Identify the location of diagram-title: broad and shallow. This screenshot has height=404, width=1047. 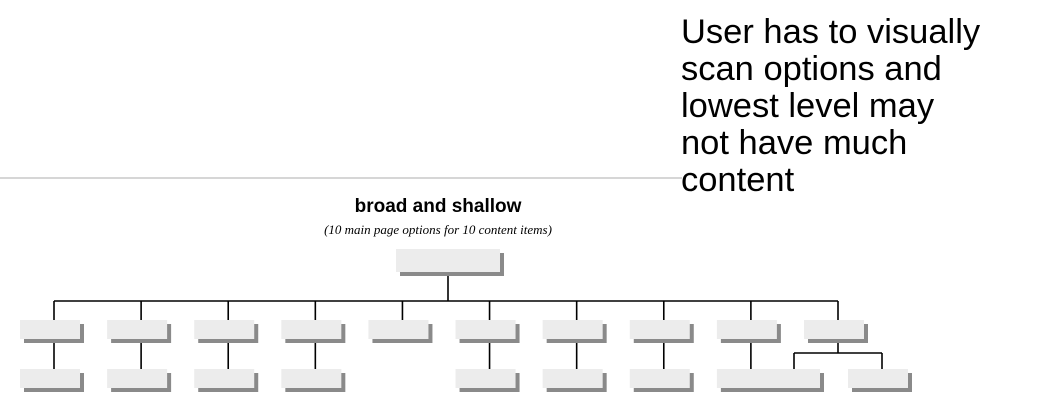
(438, 206).